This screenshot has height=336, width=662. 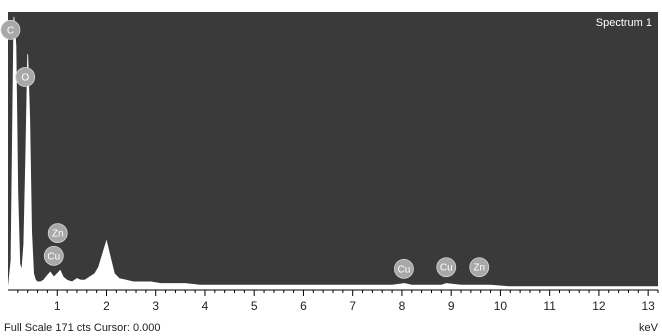 What do you see at coordinates (599, 306) in the screenshot?
I see `x-tick-label: 12` at bounding box center [599, 306].